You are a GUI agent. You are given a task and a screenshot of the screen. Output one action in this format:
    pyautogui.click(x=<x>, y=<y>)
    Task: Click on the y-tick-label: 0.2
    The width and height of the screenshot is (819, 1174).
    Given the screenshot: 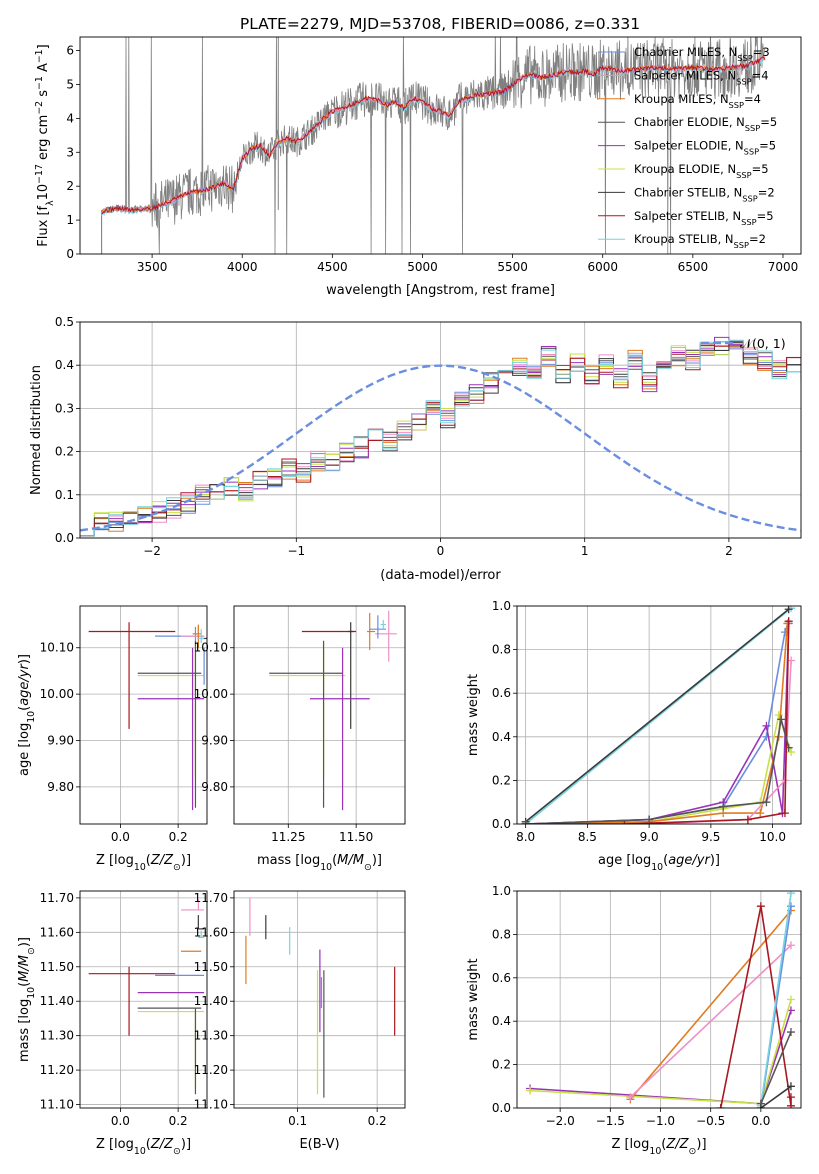 What is the action you would take?
    pyautogui.click(x=64, y=452)
    